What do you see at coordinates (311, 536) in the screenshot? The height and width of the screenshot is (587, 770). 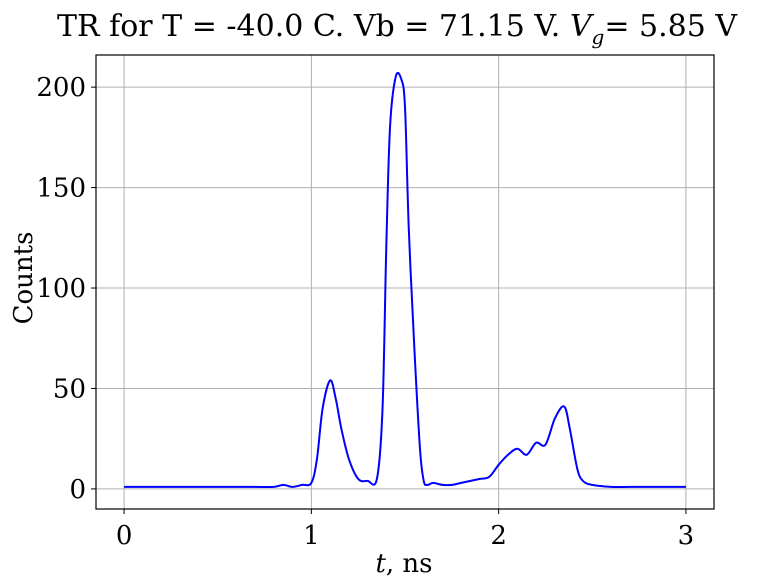 I see `x-tick-label: 1` at bounding box center [311, 536].